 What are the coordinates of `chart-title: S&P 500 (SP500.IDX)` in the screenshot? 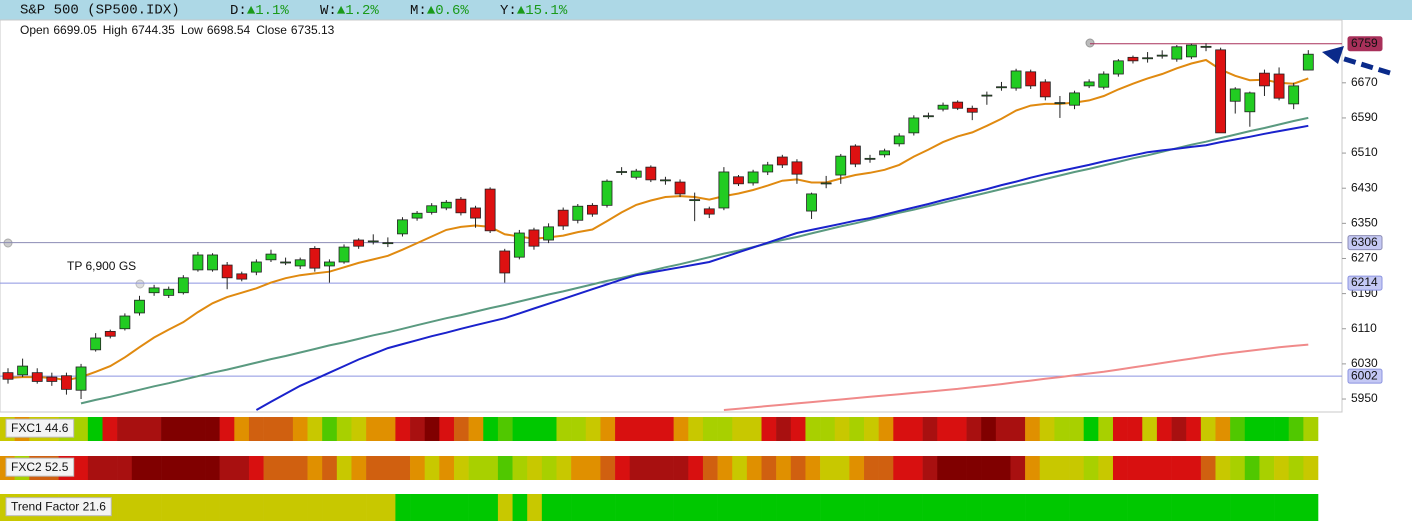 It's located at (100, 11).